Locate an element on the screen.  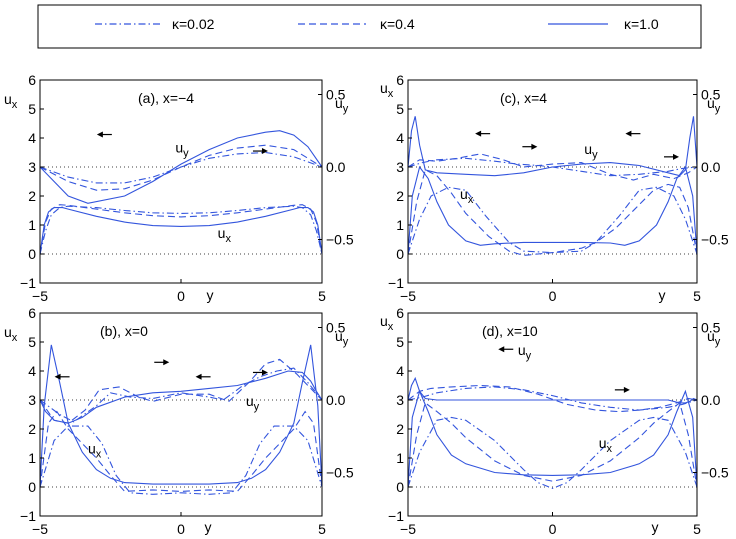
legend-label: κ=1.0 is located at coordinates (641, 24).